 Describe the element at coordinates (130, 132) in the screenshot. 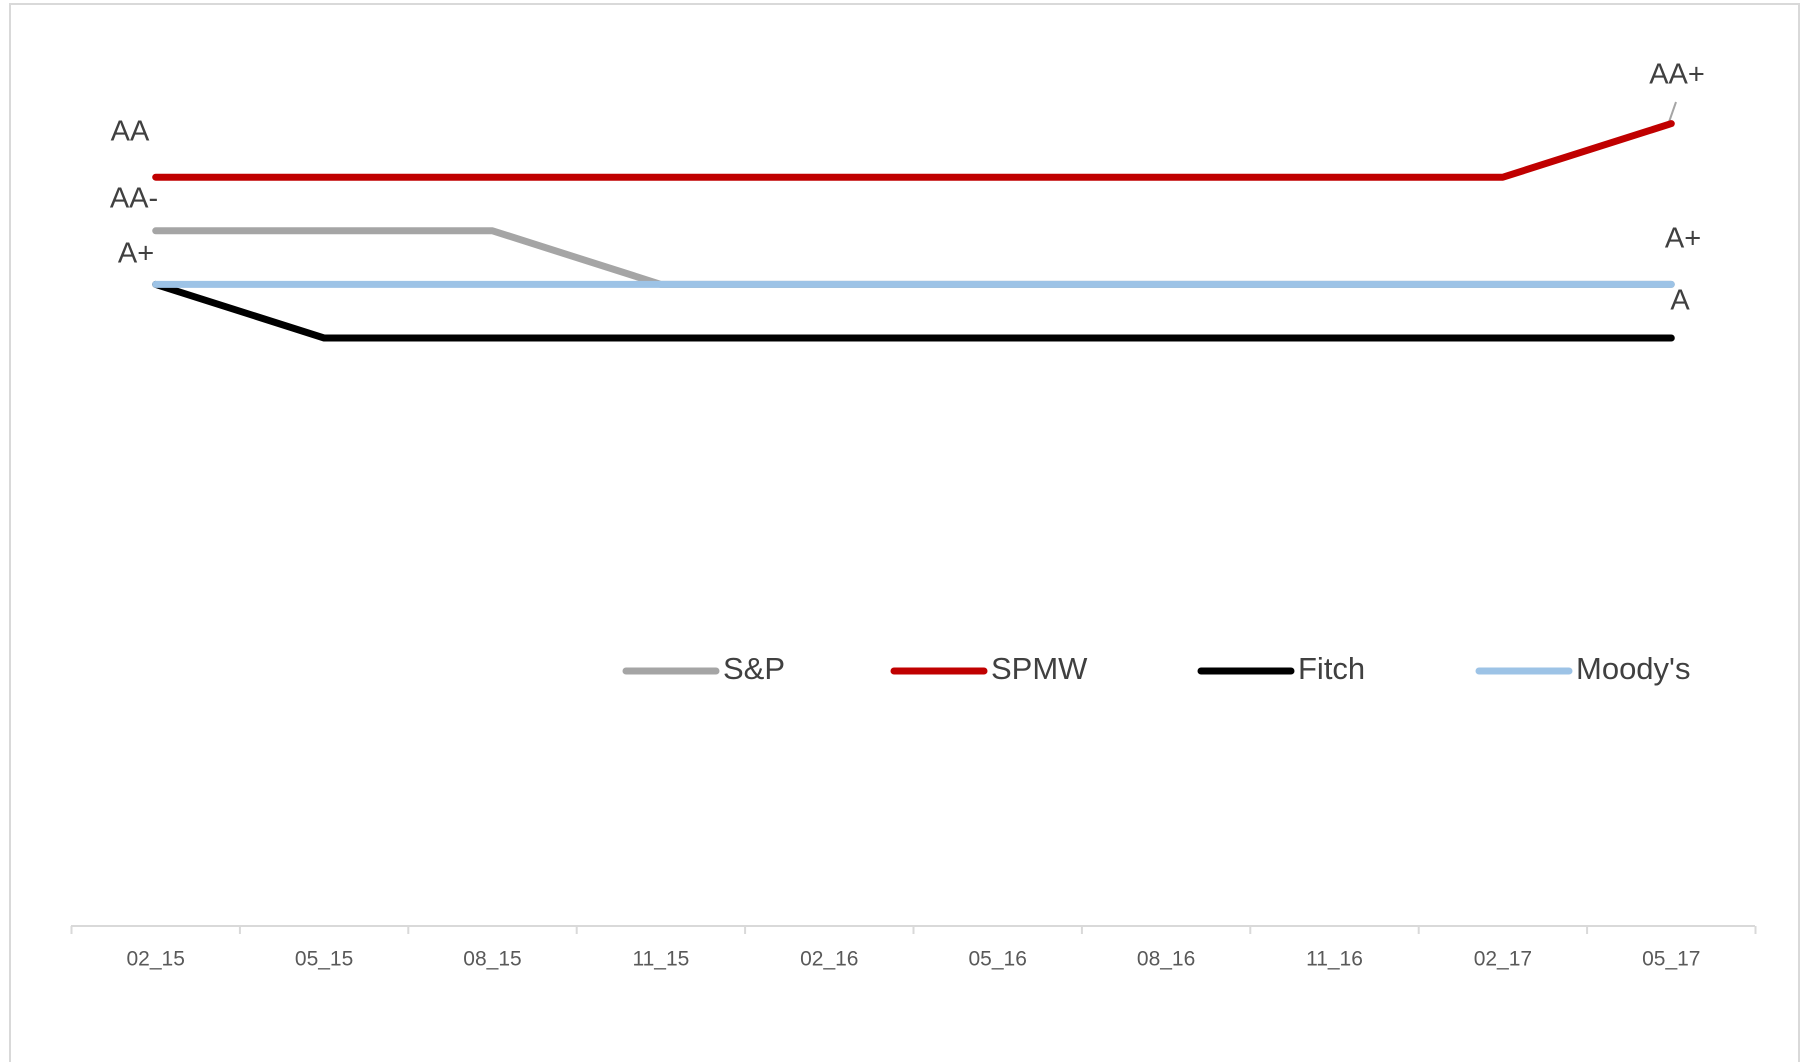

I see `data-label: AA` at that location.